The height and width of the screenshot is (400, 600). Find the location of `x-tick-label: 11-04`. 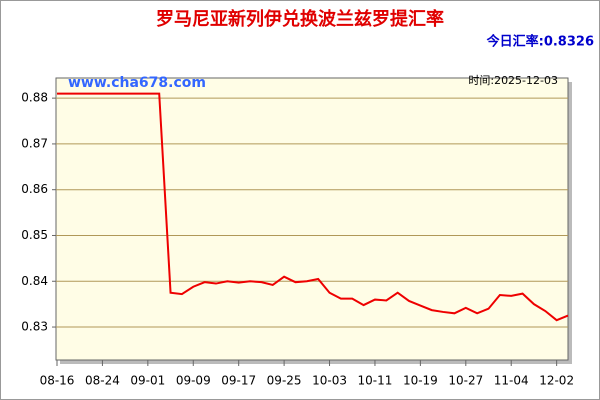

x-tick-label: 11-04 is located at coordinates (511, 381).